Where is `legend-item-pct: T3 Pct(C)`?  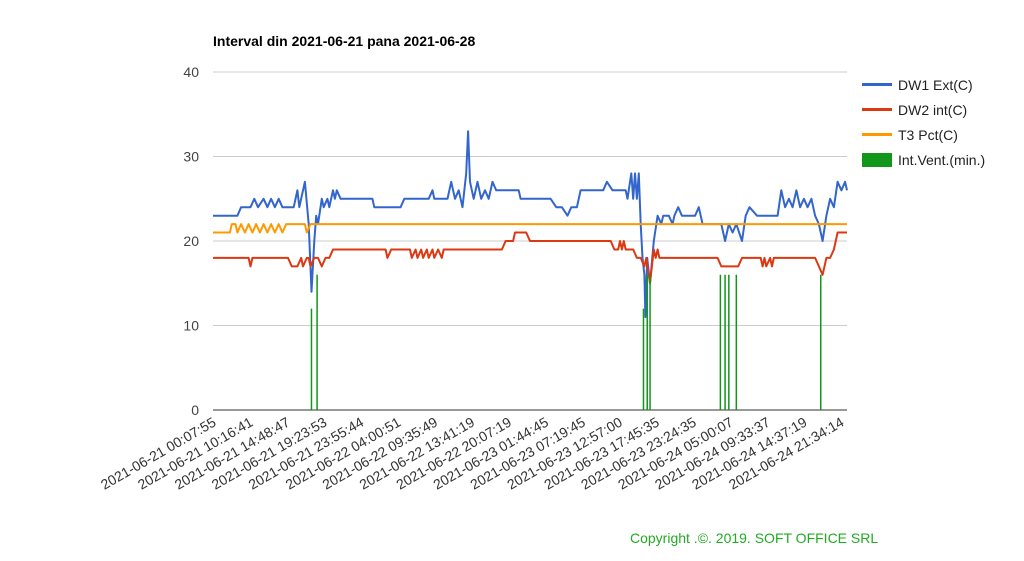 legend-item-pct: T3 Pct(C) is located at coordinates (923, 134).